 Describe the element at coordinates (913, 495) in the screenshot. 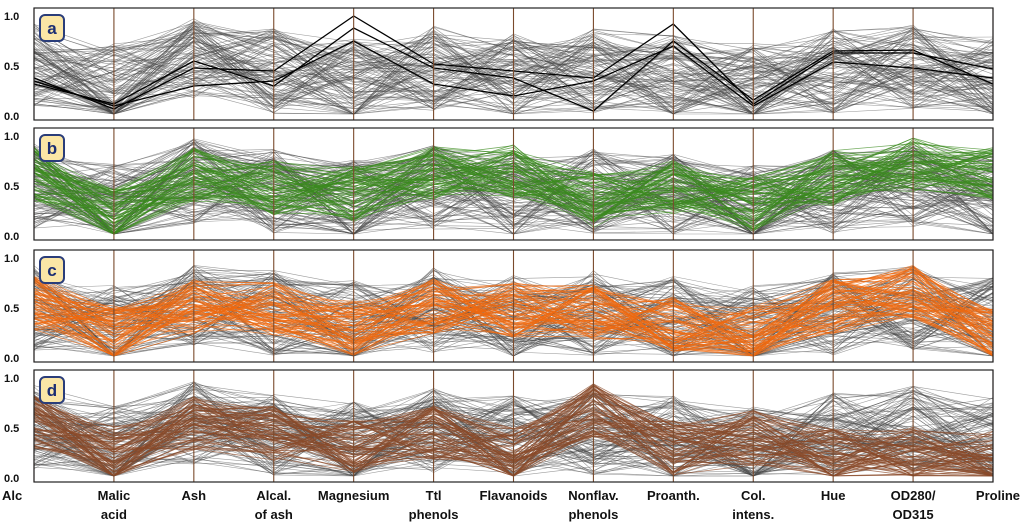

I see `dimension-label: OD280/` at that location.